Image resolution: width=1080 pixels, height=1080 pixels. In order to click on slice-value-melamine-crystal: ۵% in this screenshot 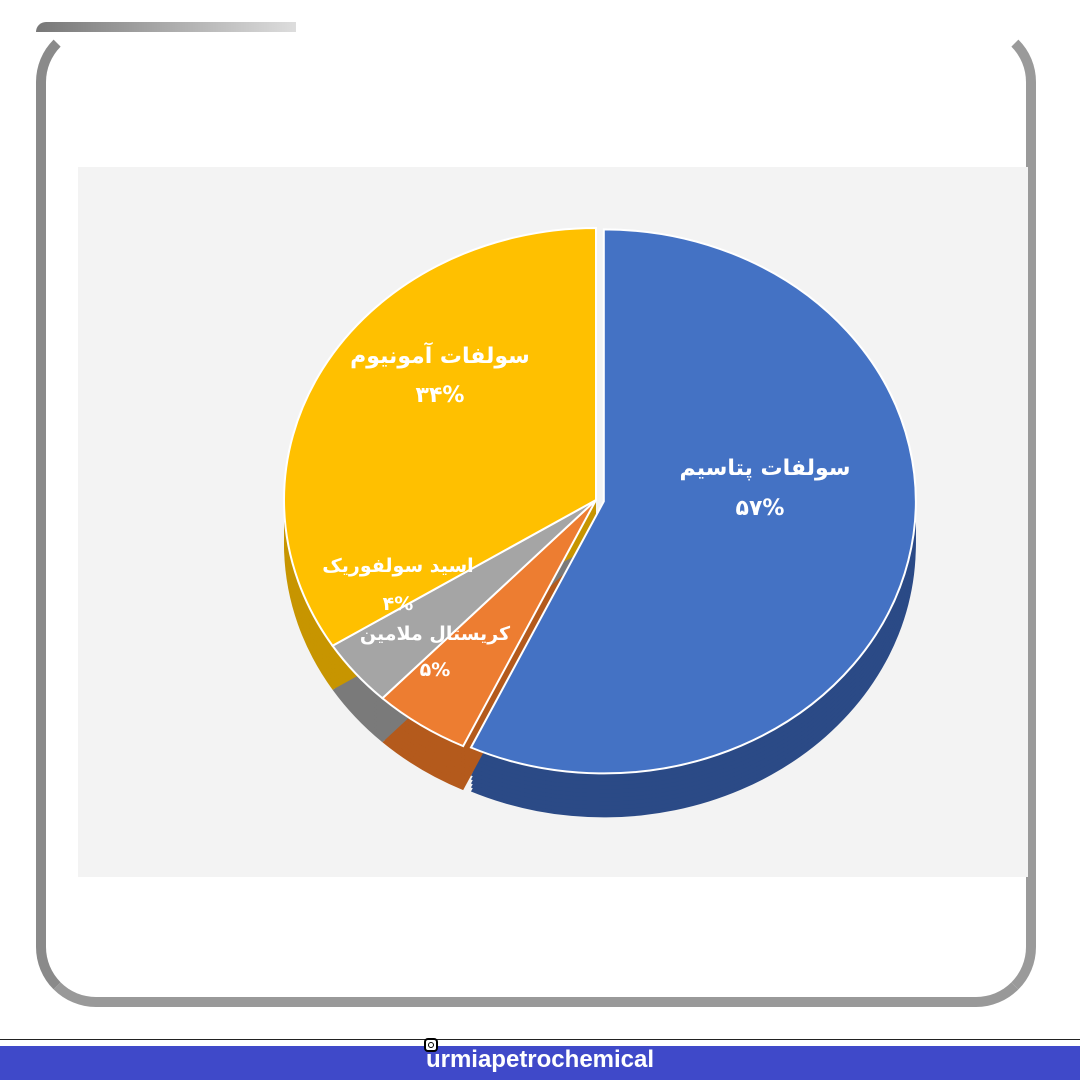, I will do `click(435, 670)`.